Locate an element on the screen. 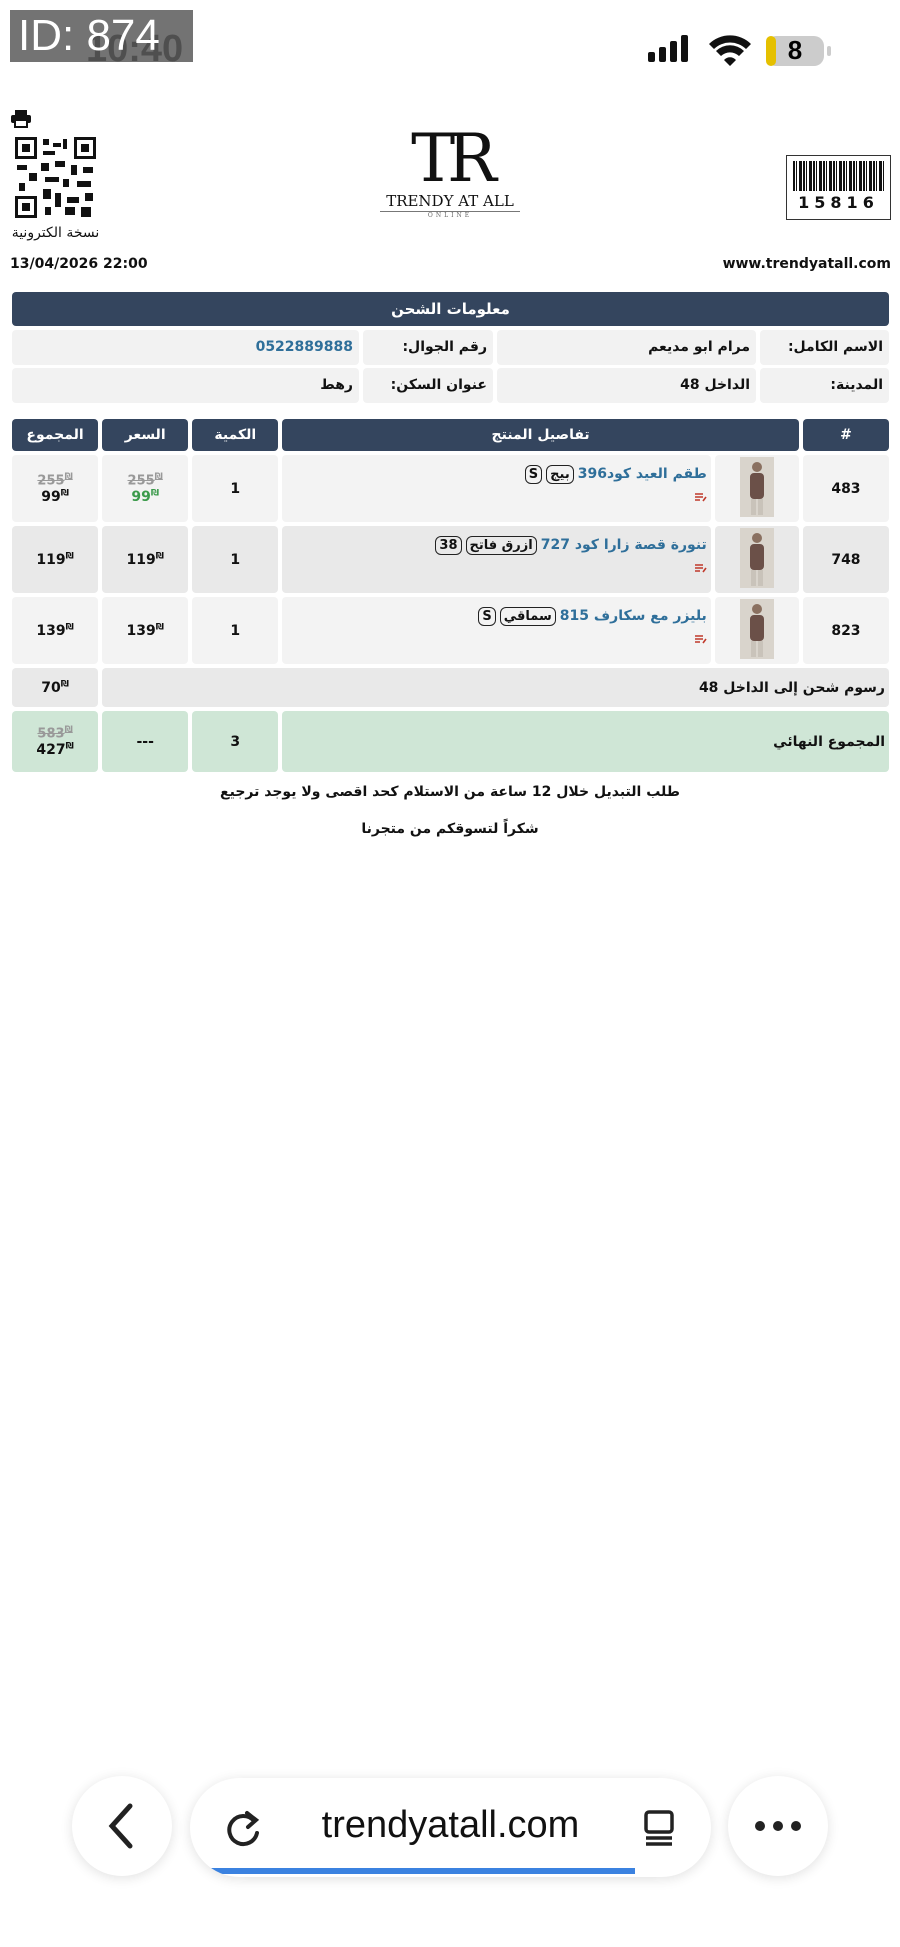 The image size is (900, 1947). price-amount: 139₪ is located at coordinates (144, 630).